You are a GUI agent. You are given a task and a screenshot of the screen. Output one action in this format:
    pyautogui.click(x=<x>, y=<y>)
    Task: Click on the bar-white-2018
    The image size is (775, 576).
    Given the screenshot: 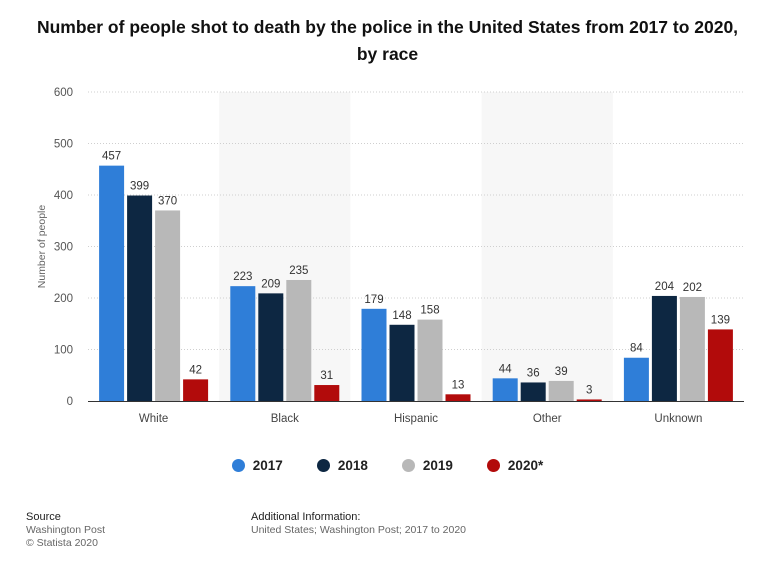 What is the action you would take?
    pyautogui.click(x=140, y=298)
    